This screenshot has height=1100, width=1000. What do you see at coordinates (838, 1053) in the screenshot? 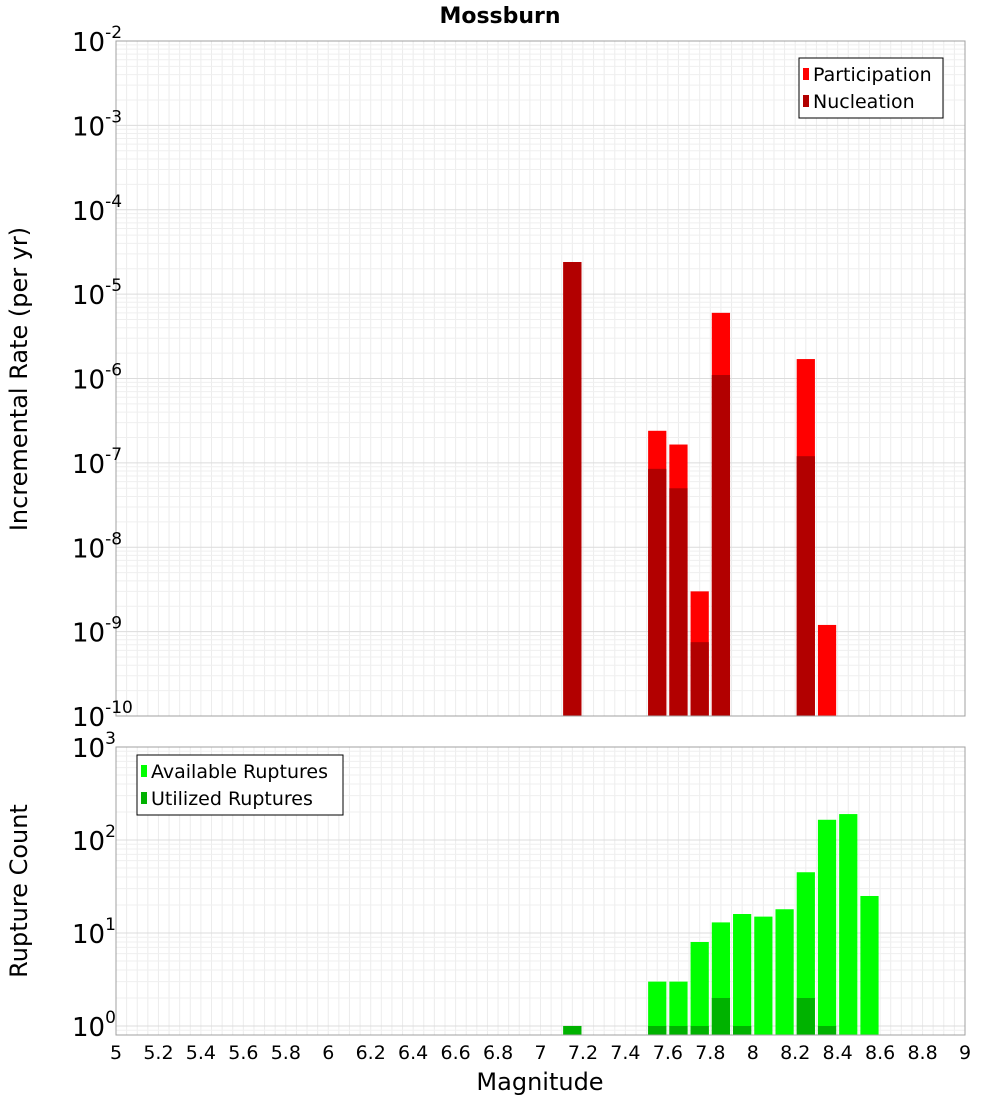
I see `x-tick-label: 8.4` at bounding box center [838, 1053].